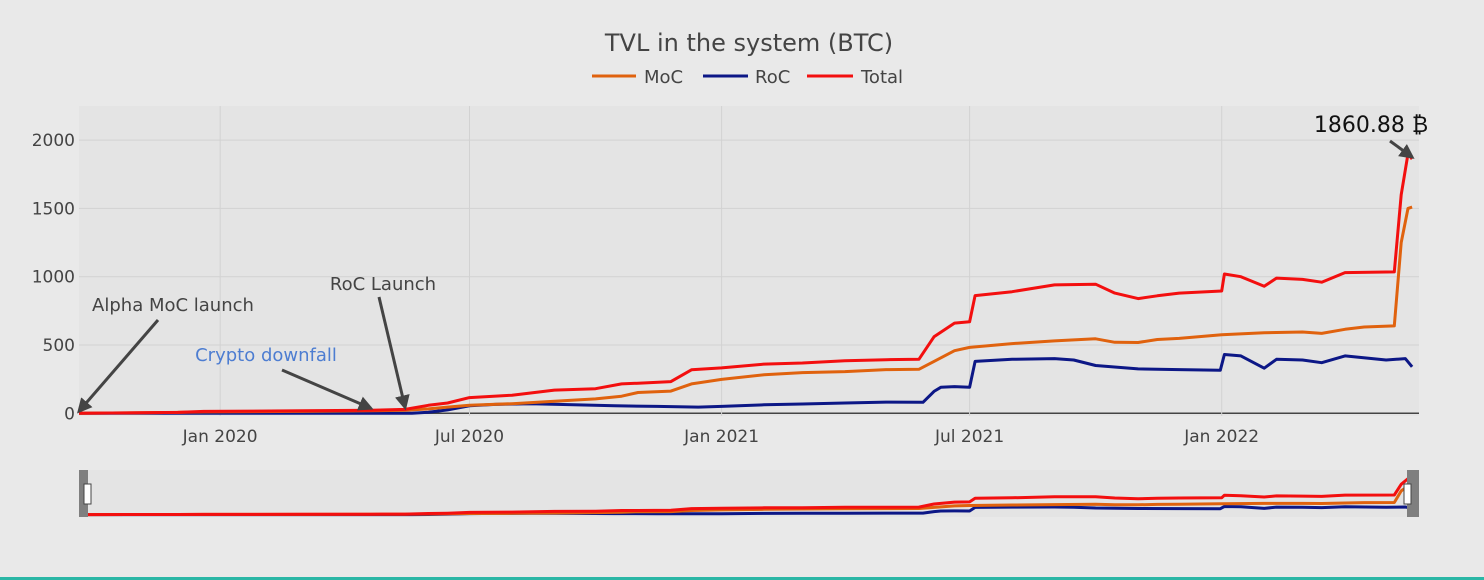 The image size is (1484, 580). I want to click on legend-item-roc: RoC, so click(746, 77).